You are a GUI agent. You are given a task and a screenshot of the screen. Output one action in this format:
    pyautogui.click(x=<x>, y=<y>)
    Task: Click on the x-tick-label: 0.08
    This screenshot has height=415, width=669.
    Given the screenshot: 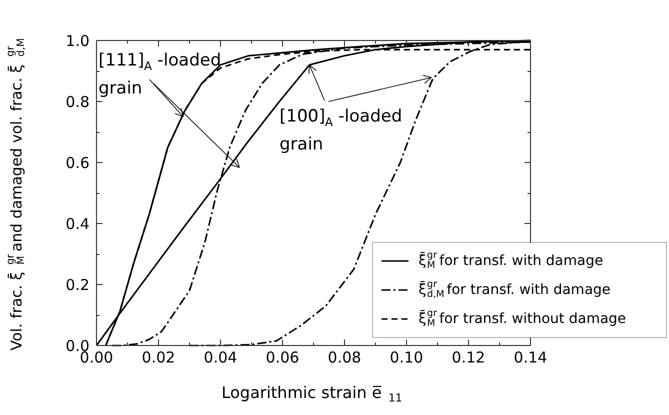 What is the action you would take?
    pyautogui.click(x=345, y=357)
    